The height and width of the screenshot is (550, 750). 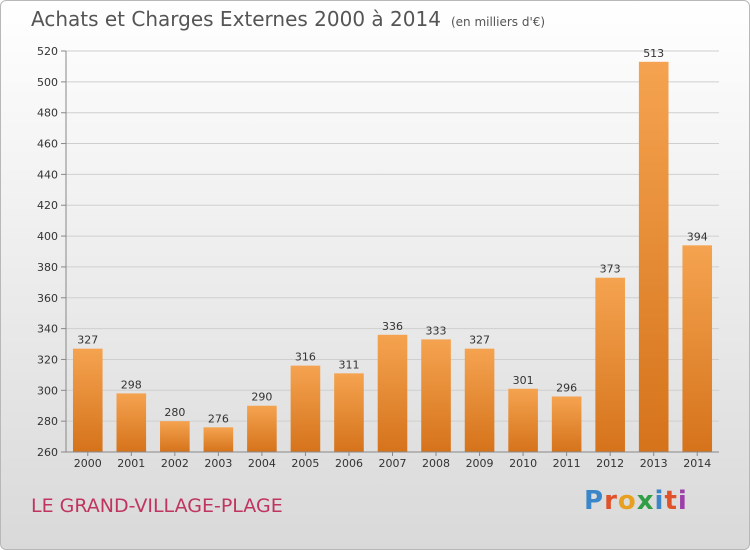 I want to click on y-tick-label: 280, so click(x=47, y=421).